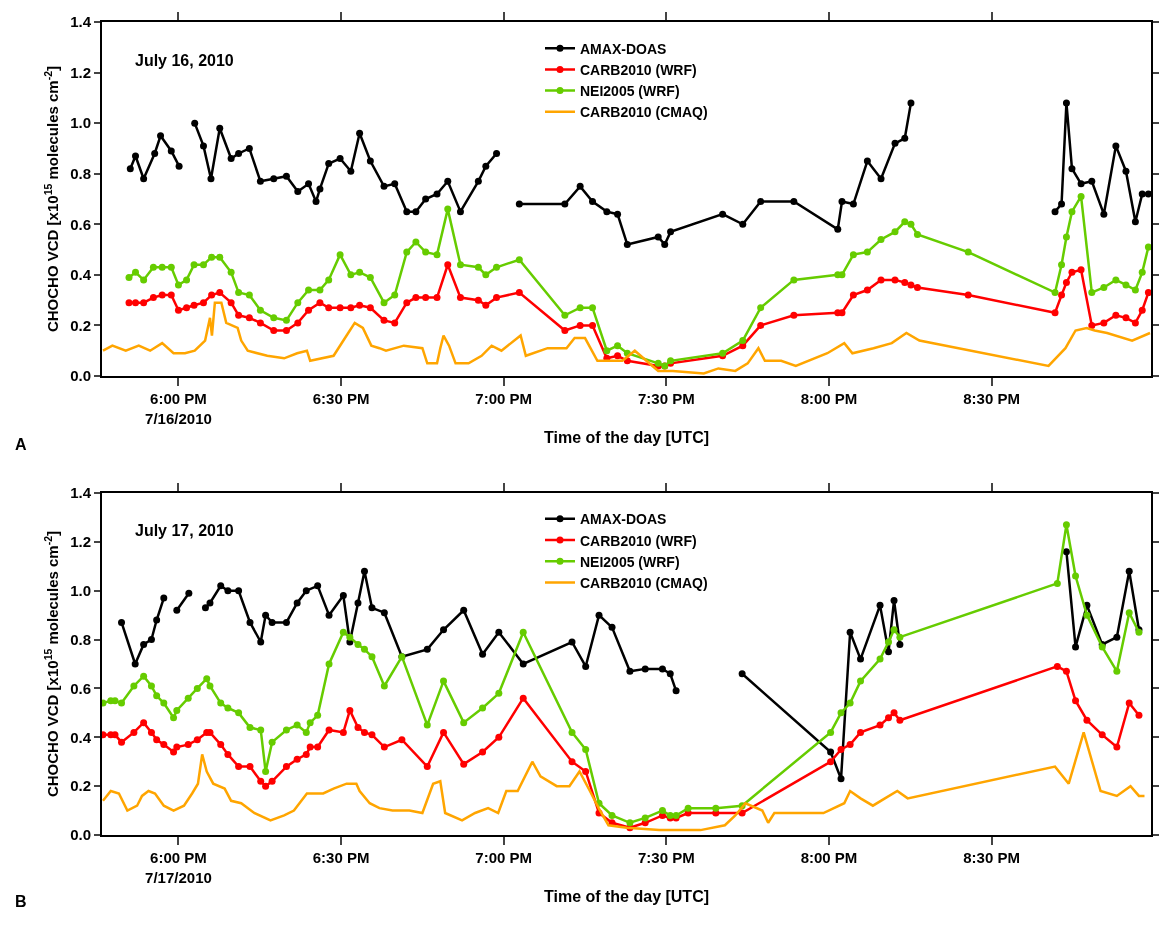 The image size is (1164, 929). I want to click on x-tick-label: 6:00 PM 7/16/2010, so click(178, 408).